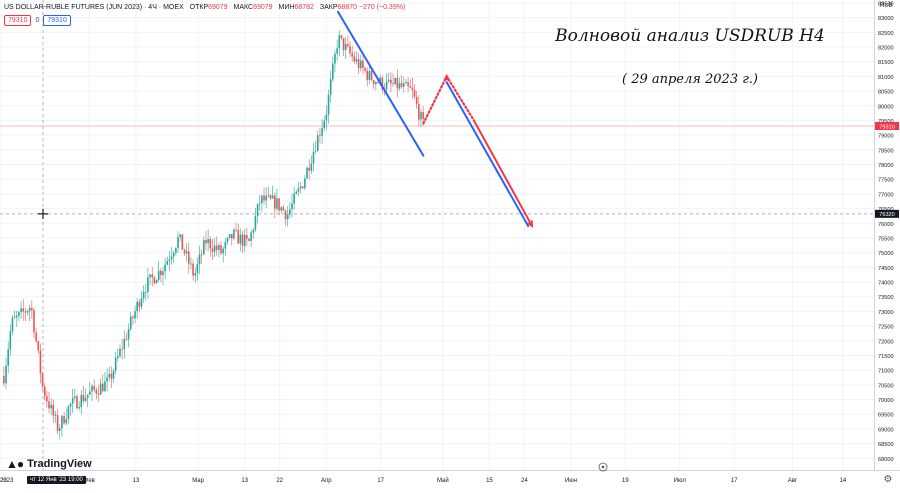 The width and height of the screenshot is (900, 493). I want to click on time-tick-label: 19, so click(625, 481).